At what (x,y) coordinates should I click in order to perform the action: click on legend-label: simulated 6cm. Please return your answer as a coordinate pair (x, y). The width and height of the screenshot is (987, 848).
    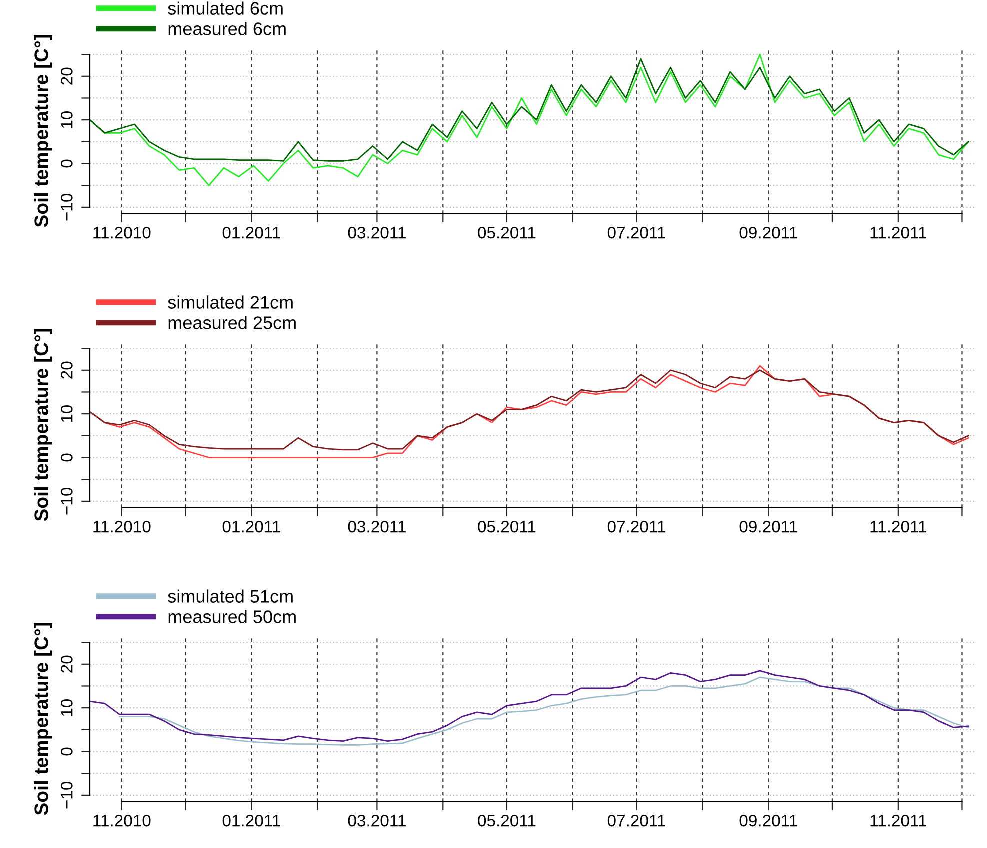
    Looking at the image, I should click on (225, 8).